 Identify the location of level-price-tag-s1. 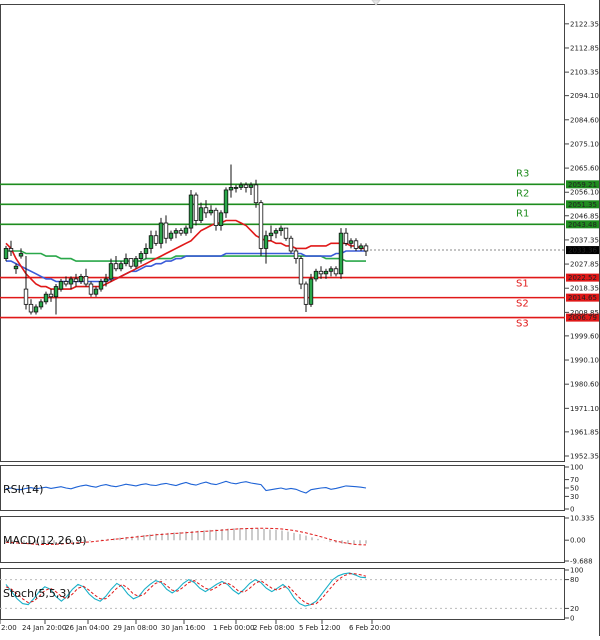
(582, 277).